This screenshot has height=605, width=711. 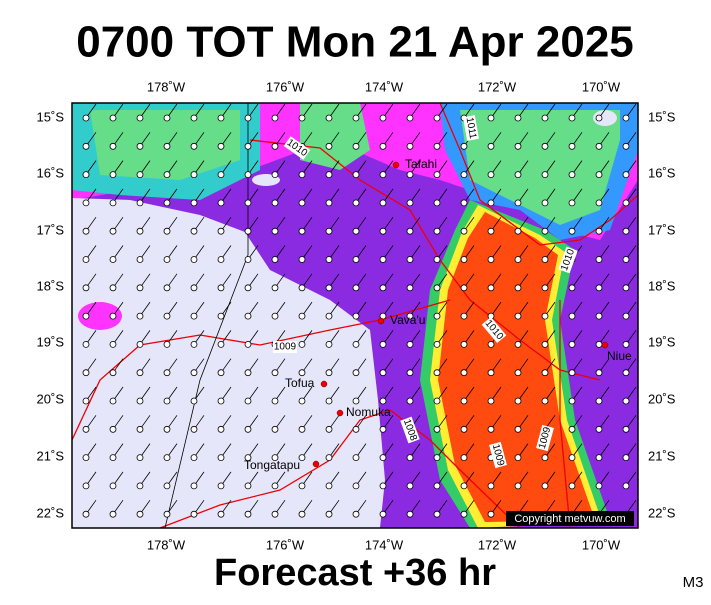 I want to click on lon-label: 174˚W, so click(x=384, y=86).